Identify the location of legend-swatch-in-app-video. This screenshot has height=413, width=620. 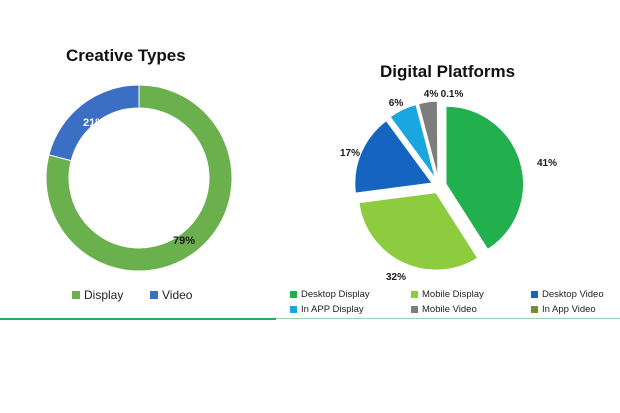
(534, 309).